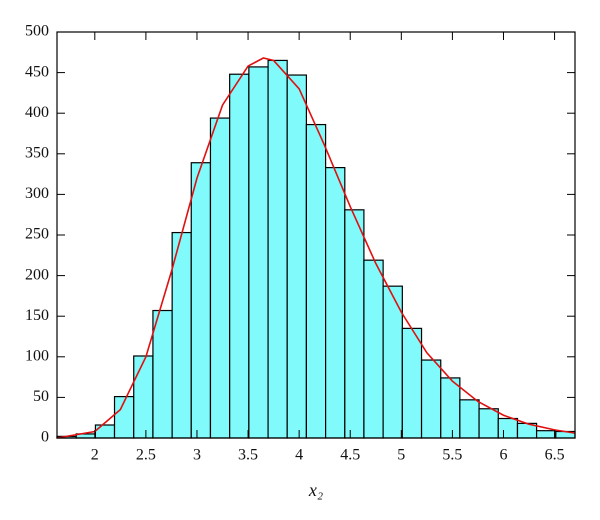 The width and height of the screenshot is (600, 520). Describe the element at coordinates (315, 490) in the screenshot. I see `x-axis-label: x₂` at that location.